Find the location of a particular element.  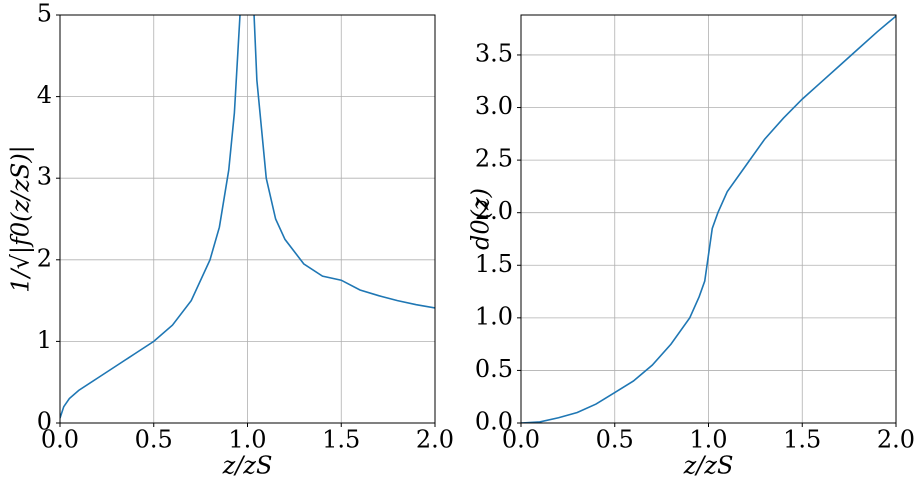

y-tick-label: 3.0 is located at coordinates (494, 106).